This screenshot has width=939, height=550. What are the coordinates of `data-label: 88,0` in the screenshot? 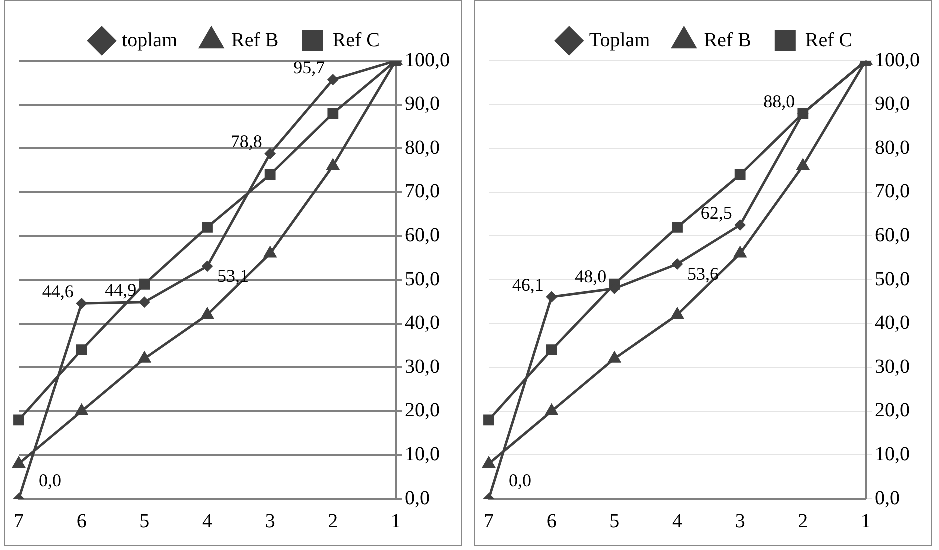 It's located at (780, 101).